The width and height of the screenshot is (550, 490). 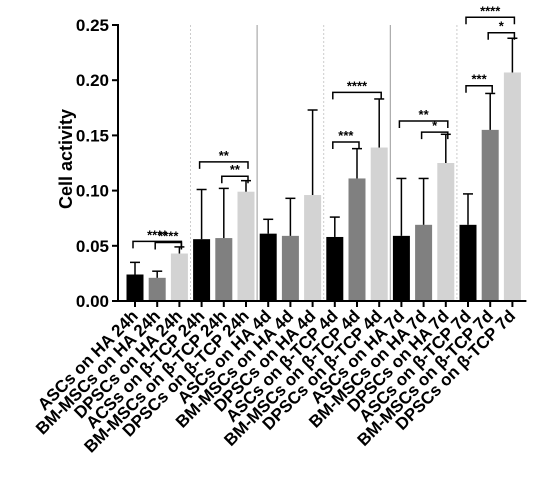 I want to click on y-tick-label: 0.25, so click(x=92, y=25).